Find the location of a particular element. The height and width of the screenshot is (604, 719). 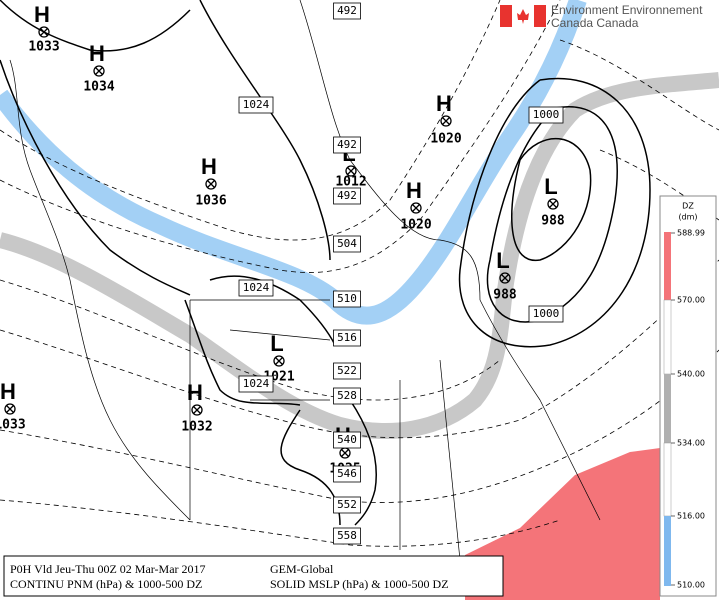

contour-label: 510 is located at coordinates (347, 298).